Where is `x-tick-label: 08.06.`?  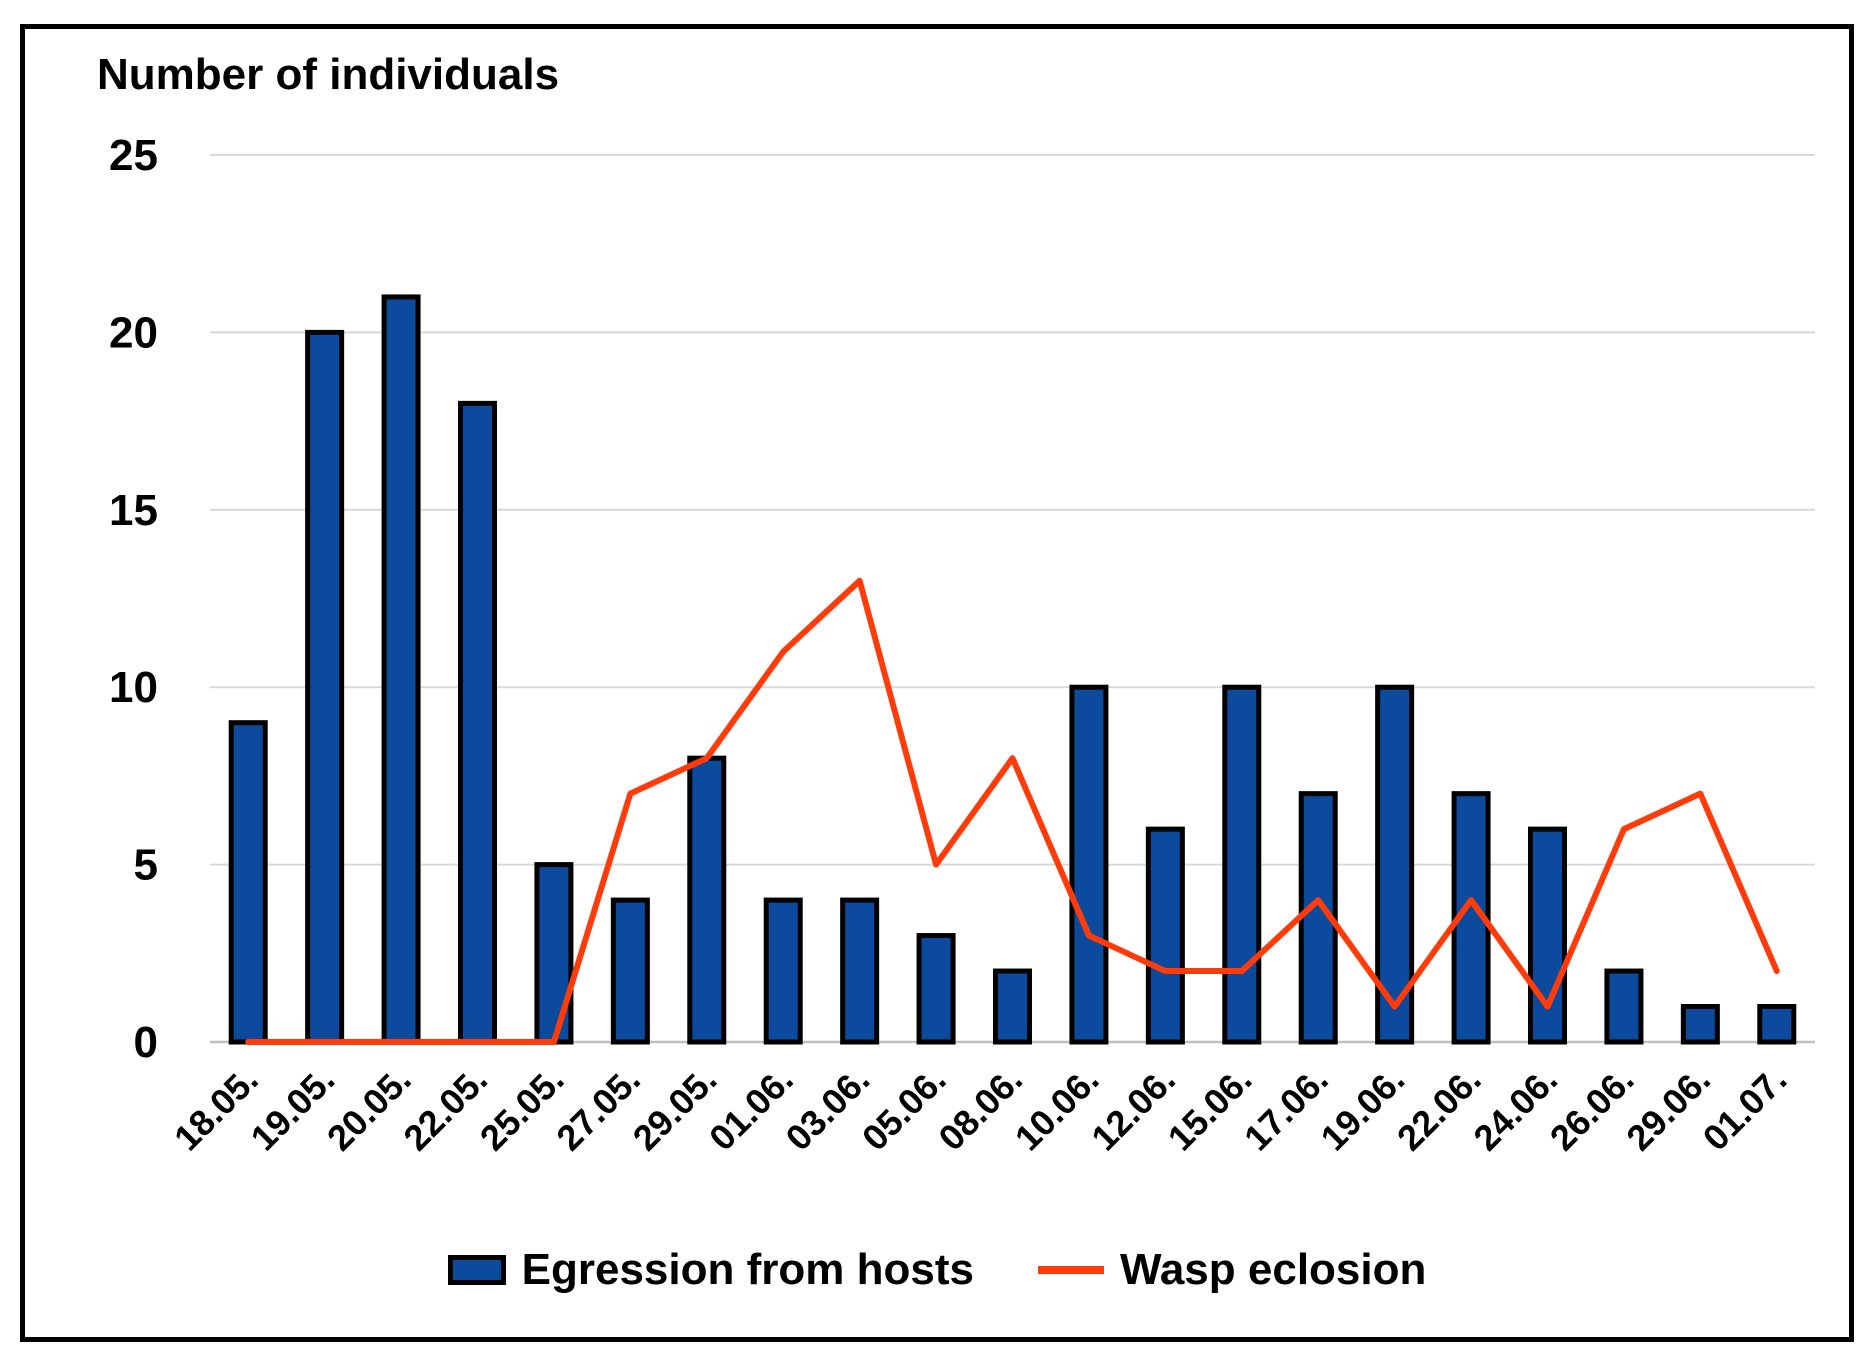 x-tick-label: 08.06. is located at coordinates (980, 1109).